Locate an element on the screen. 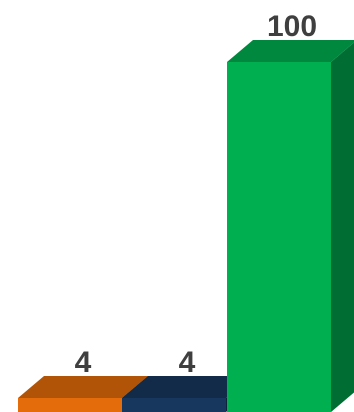 The width and height of the screenshot is (354, 412). data-label-3: 100 is located at coordinates (292, 26).